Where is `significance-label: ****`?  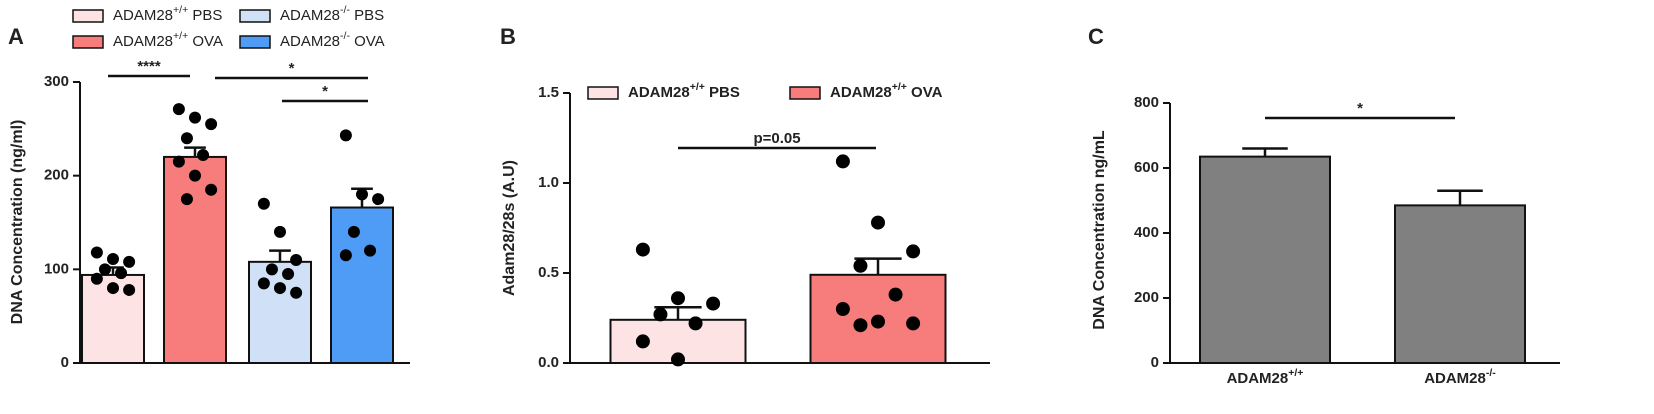 significance-label: **** is located at coordinates (149, 66).